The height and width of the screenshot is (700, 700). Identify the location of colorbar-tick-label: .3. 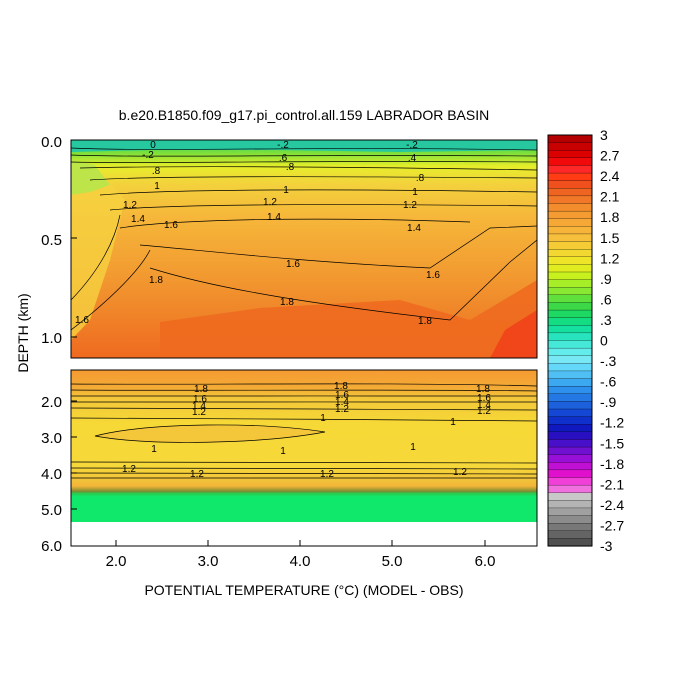
(606, 320).